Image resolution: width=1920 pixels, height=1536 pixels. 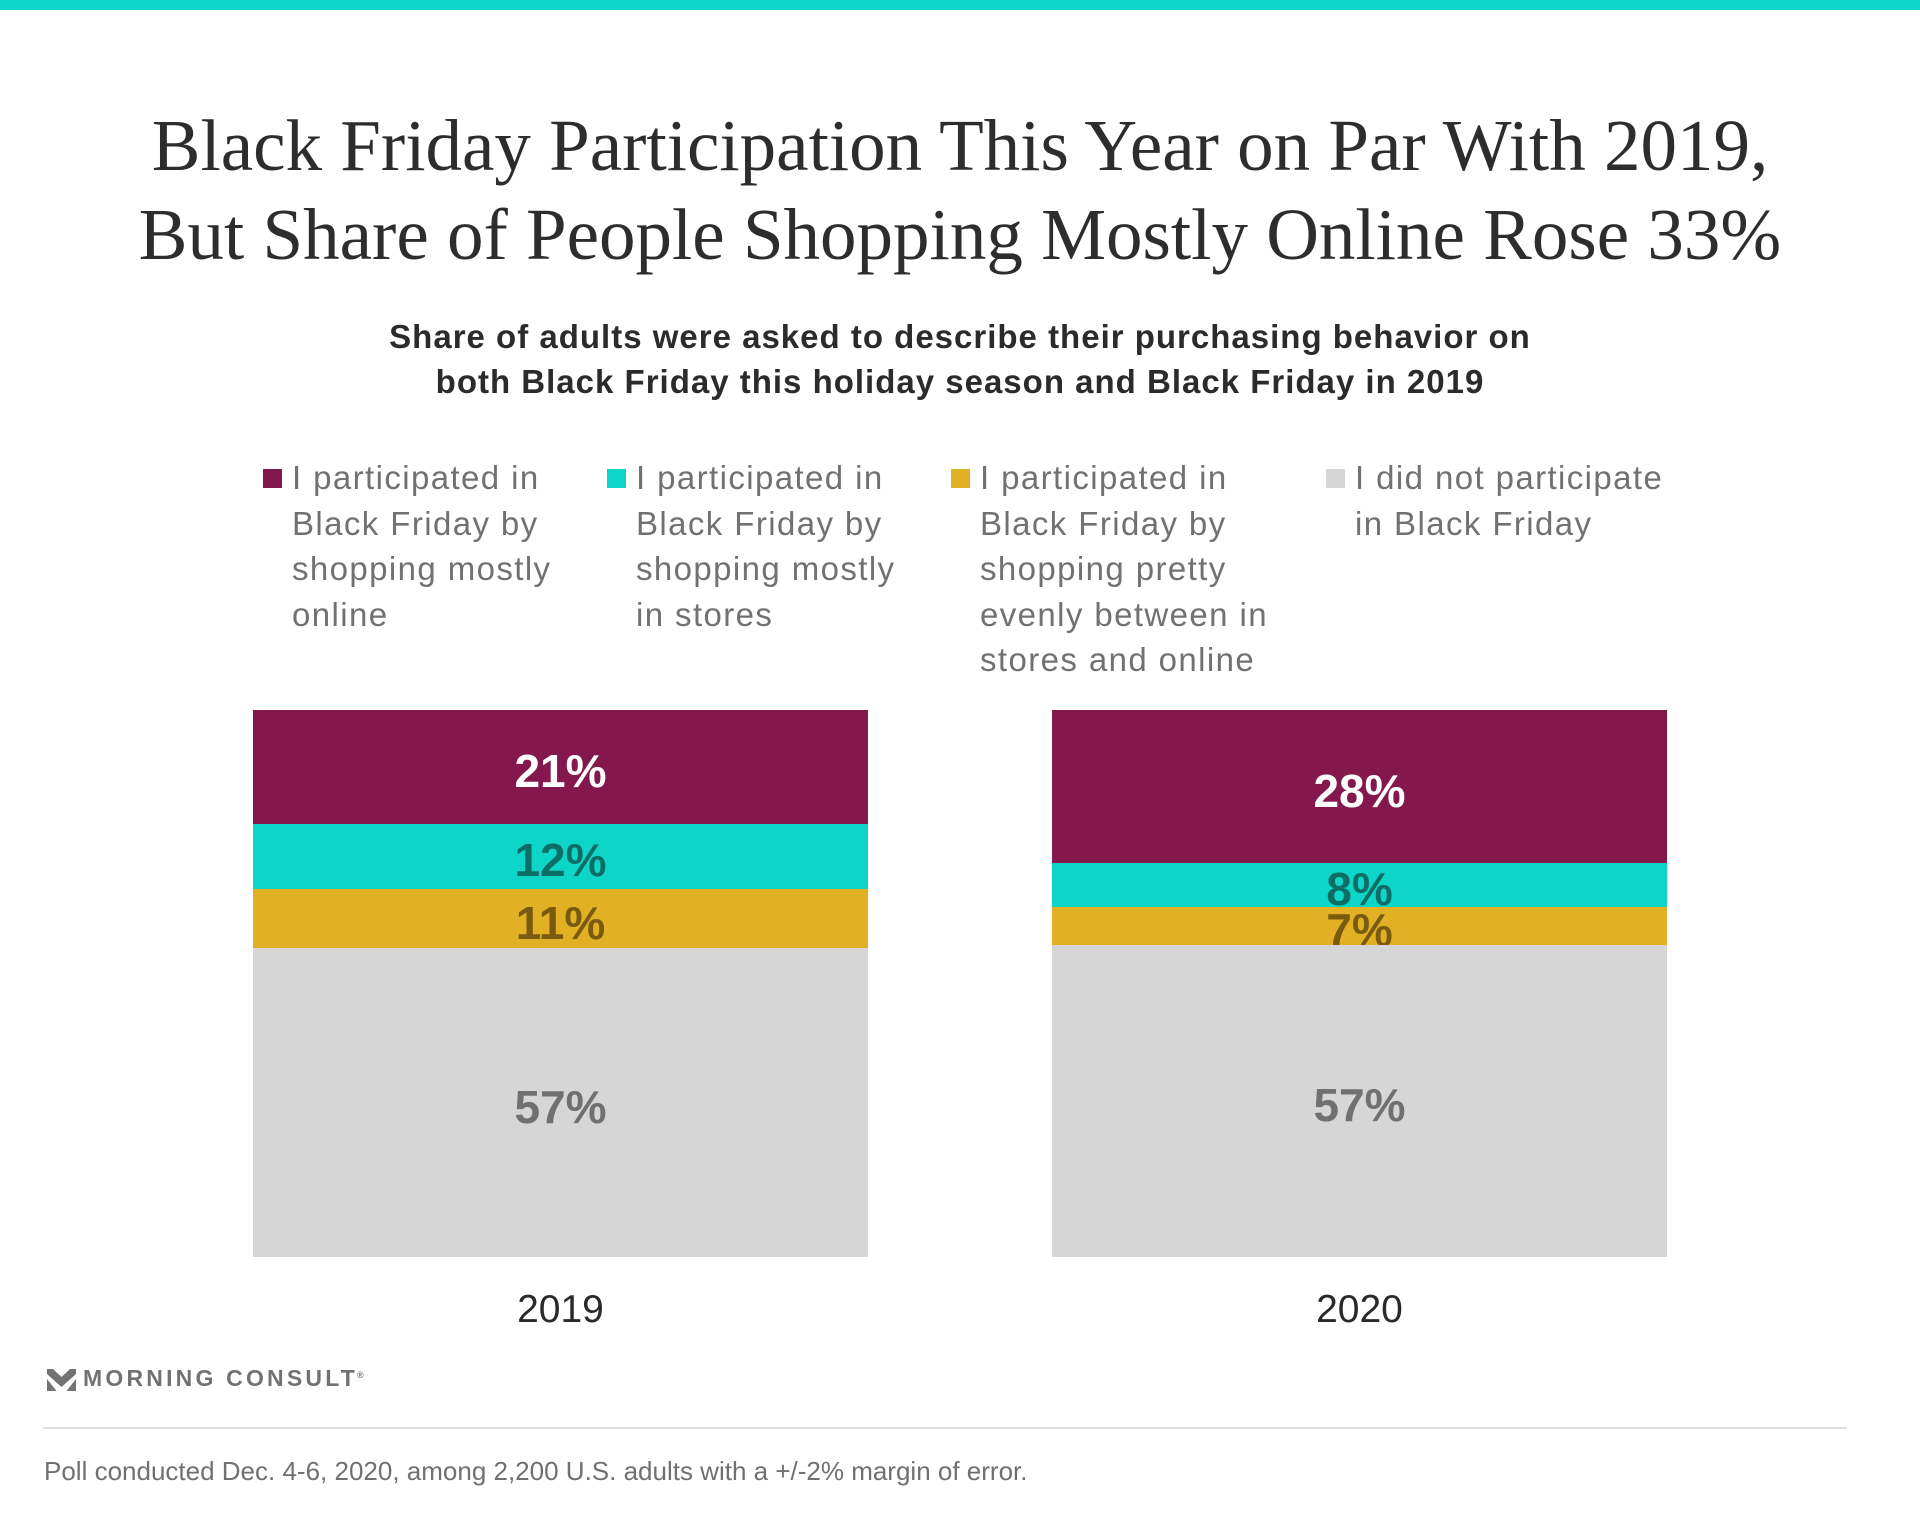 What do you see at coordinates (340, 614) in the screenshot?
I see `legend-label-line: online` at bounding box center [340, 614].